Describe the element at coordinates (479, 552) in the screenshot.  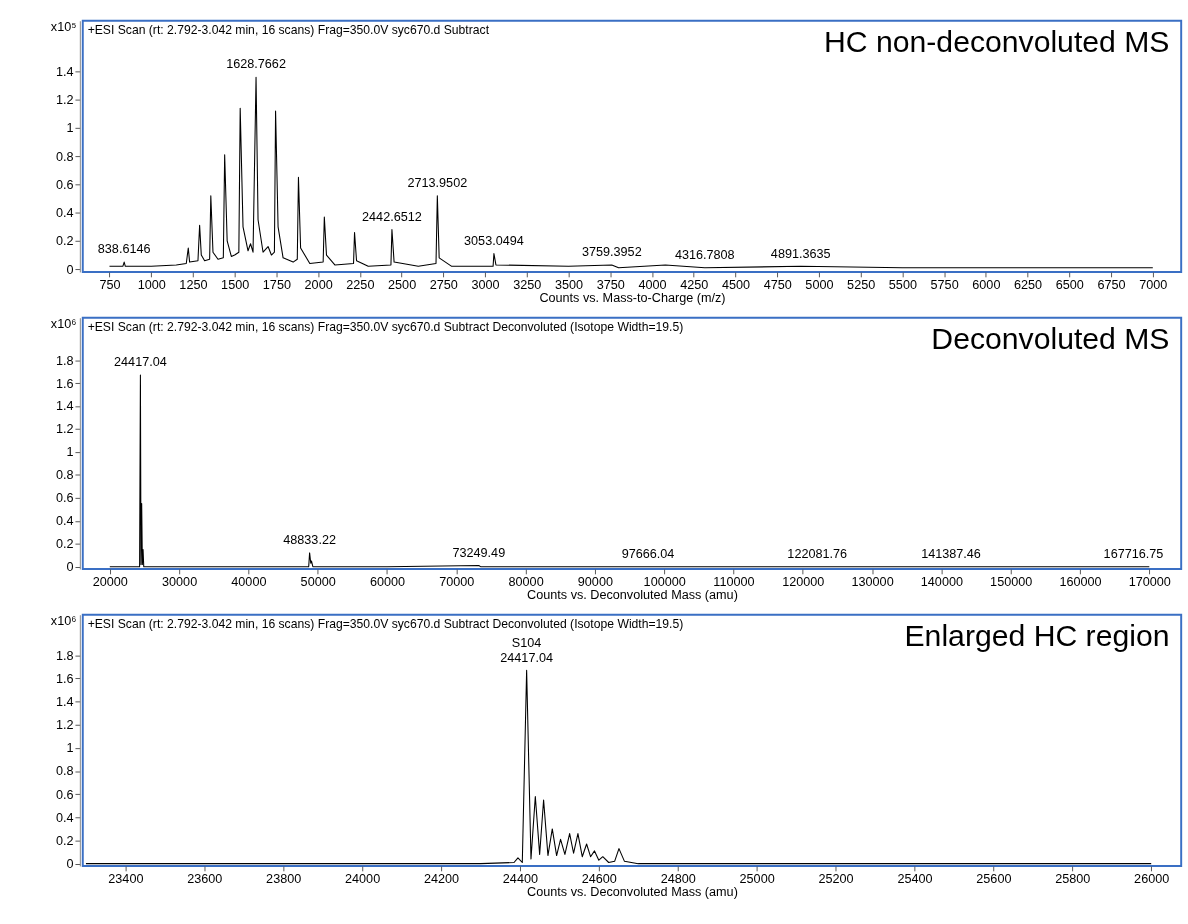
I see `annotation: 73249.49` at that location.